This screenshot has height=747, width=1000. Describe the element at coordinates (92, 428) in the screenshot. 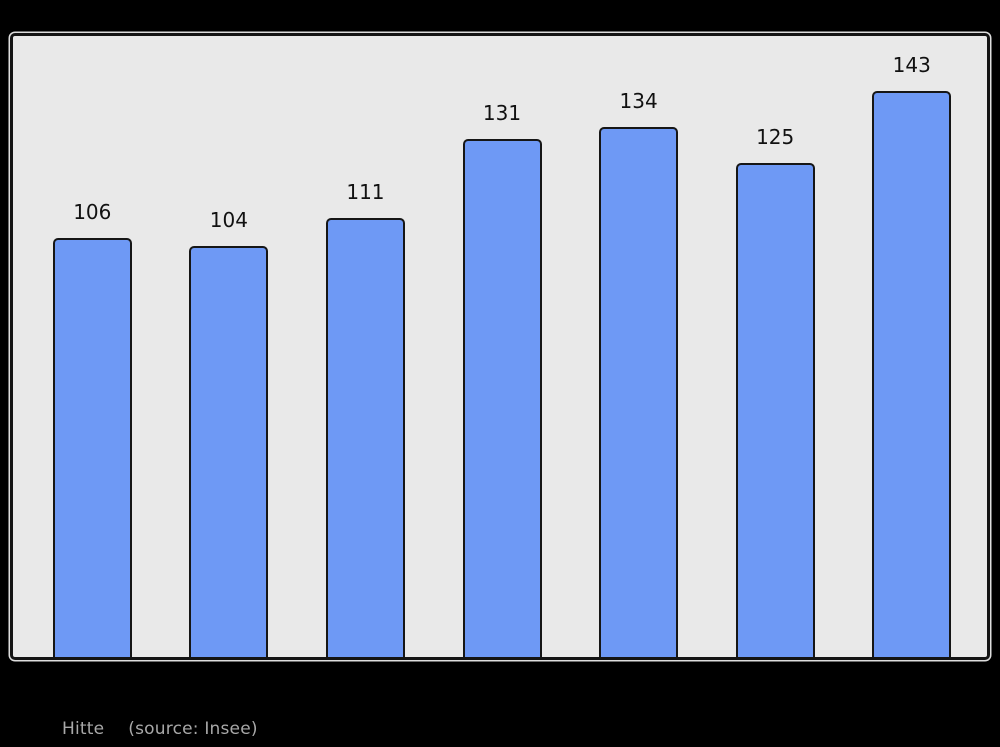

I see `bar: 106` at that location.